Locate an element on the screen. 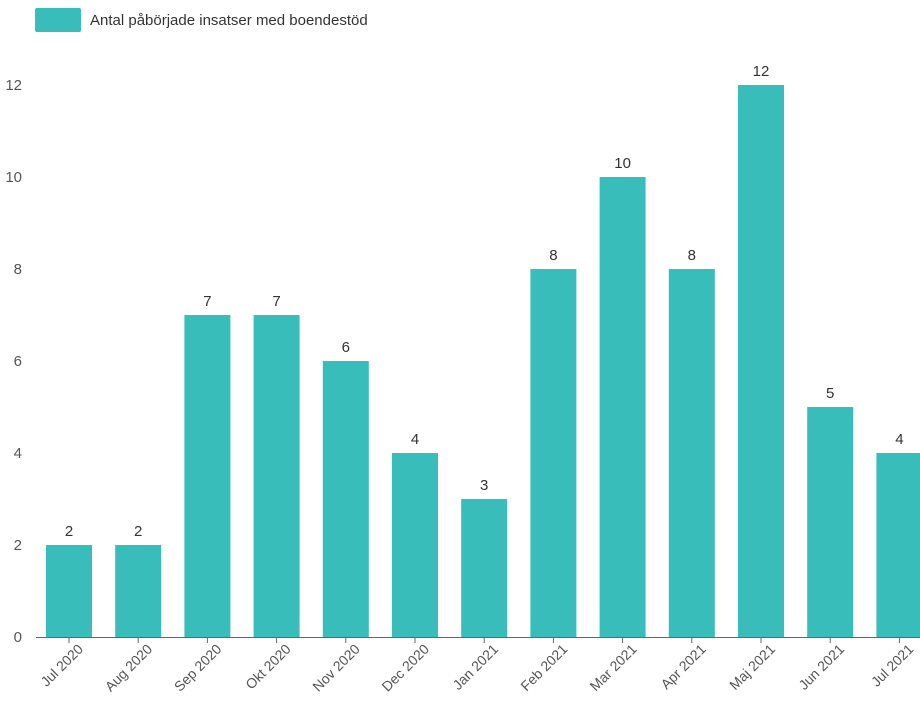 The height and width of the screenshot is (707, 920). data-label: 6 is located at coordinates (346, 347).